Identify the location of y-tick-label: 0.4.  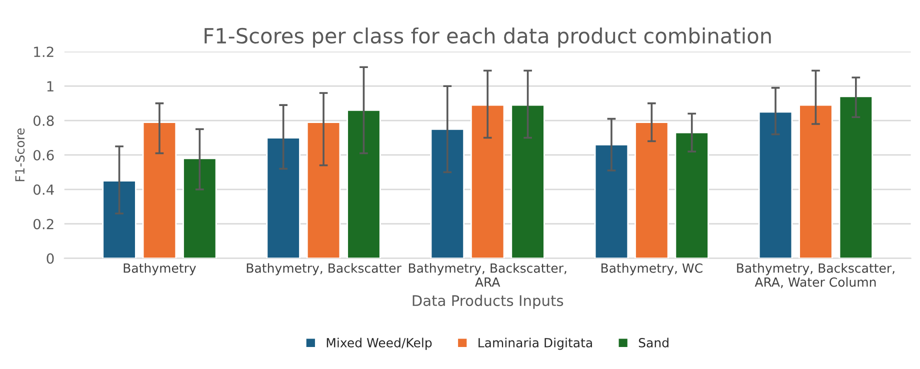
(44, 189).